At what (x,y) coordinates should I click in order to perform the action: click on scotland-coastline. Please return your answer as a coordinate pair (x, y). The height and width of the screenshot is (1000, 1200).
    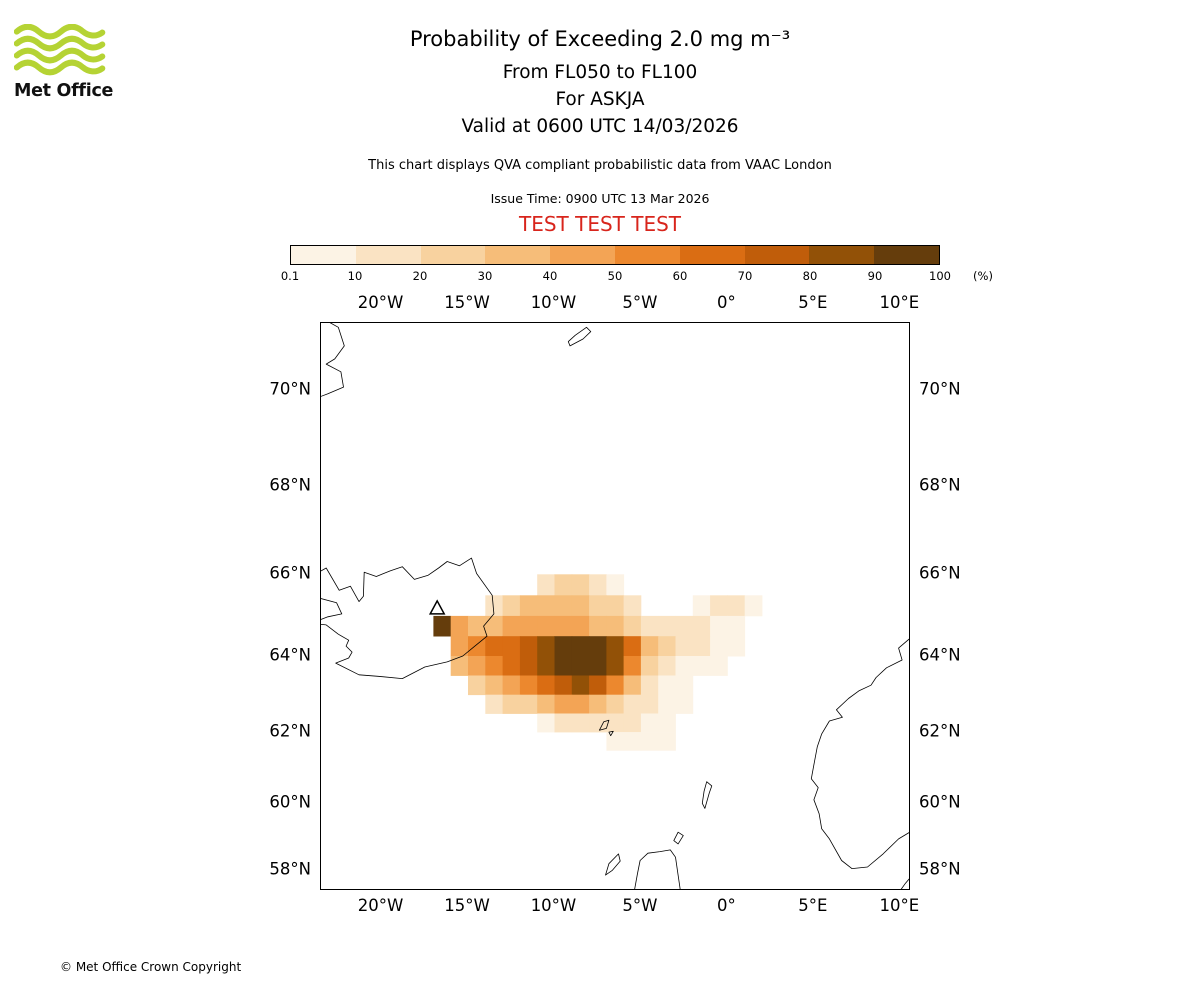
    Looking at the image, I should click on (657, 869).